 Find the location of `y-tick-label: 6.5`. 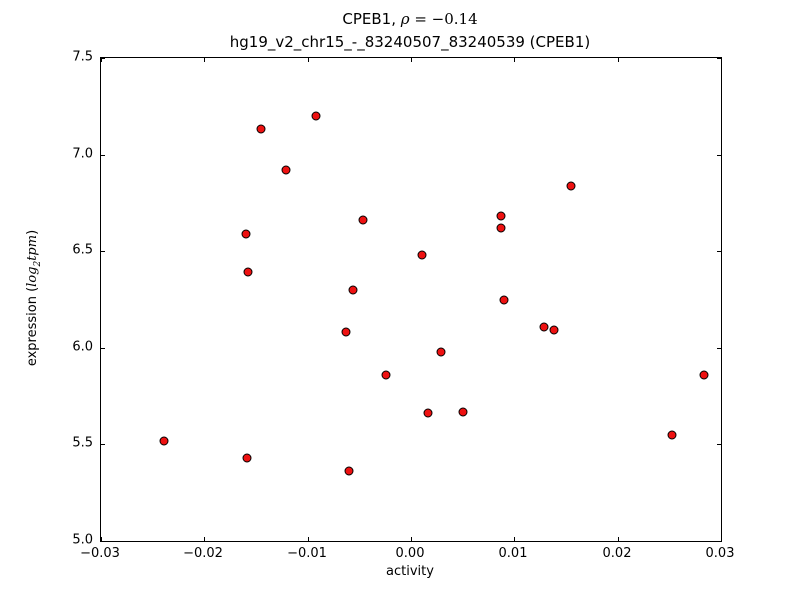

y-tick-label: 6.5 is located at coordinates (82, 250).